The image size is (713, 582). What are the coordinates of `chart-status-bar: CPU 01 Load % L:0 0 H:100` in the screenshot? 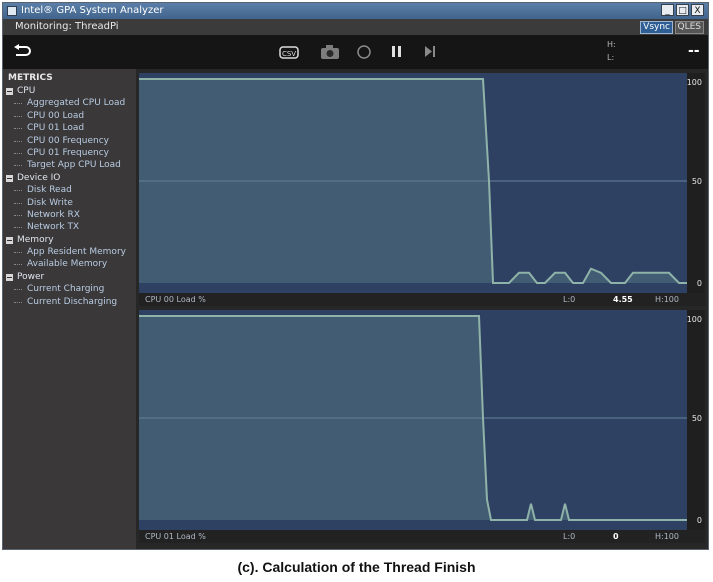 It's located at (422, 536).